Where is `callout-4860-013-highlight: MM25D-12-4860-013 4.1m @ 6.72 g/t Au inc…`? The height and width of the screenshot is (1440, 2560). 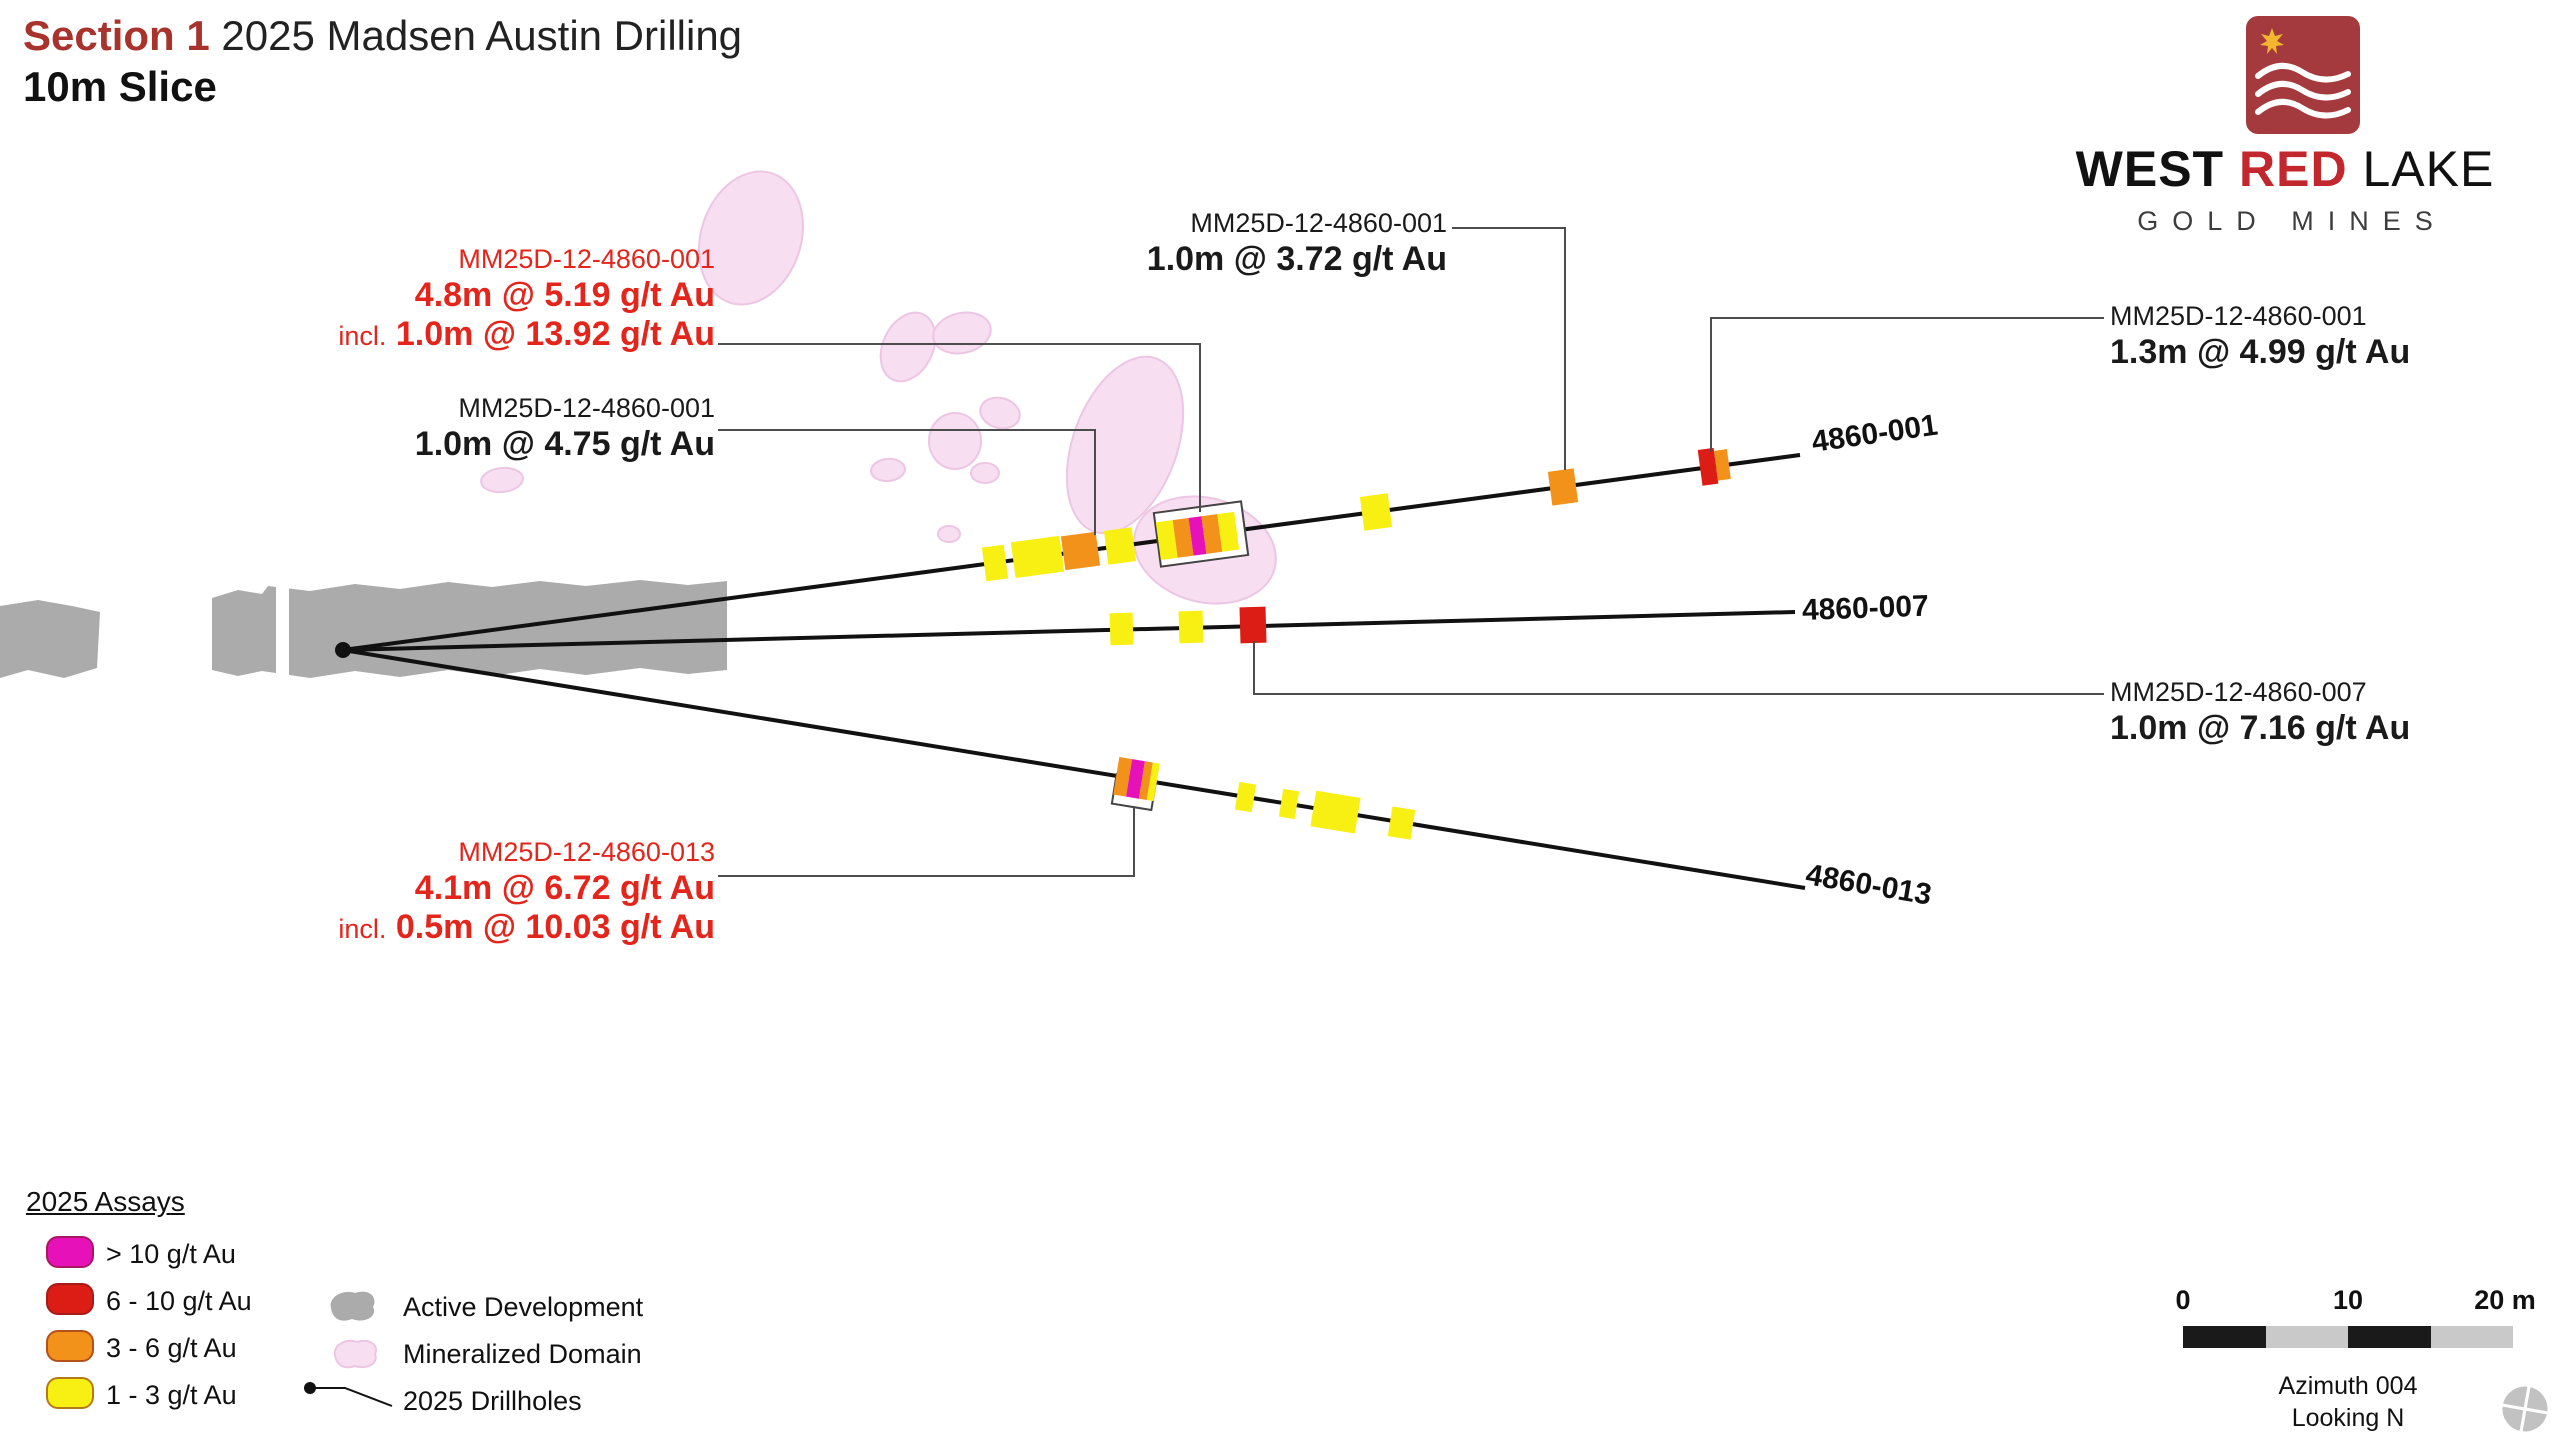
callout-4860-013-highlight: MM25D-12-4860-013 4.1m @ 6.72 g/t Au inc… is located at coordinates (477, 892).